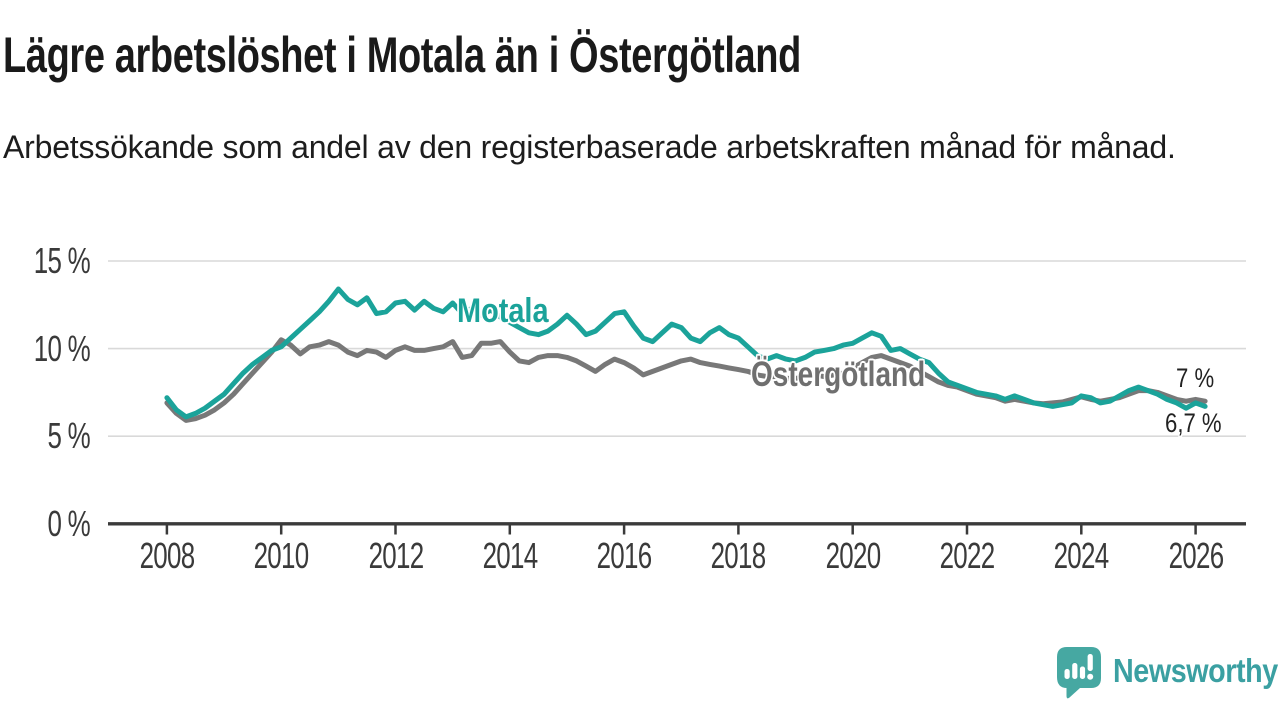 The image size is (1280, 720). I want to click on x-axis-label-2020: 2020, so click(853, 555).